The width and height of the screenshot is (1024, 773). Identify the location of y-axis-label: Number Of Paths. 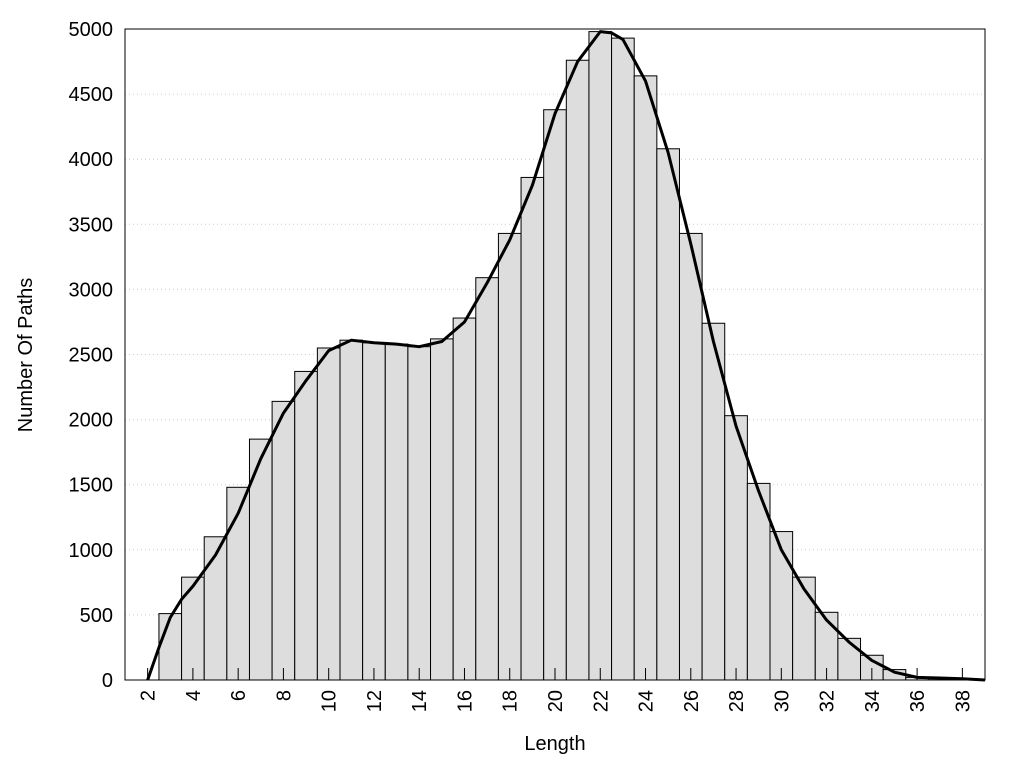
(26, 355).